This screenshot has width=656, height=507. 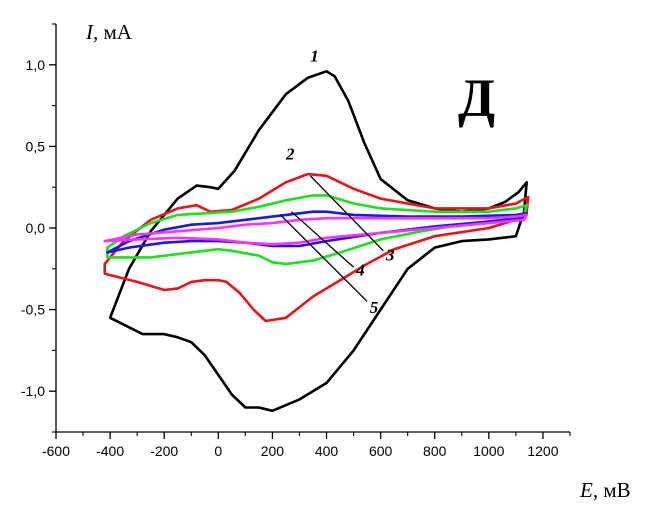 I want to click on x-tick-label: 1200, so click(x=542, y=451).